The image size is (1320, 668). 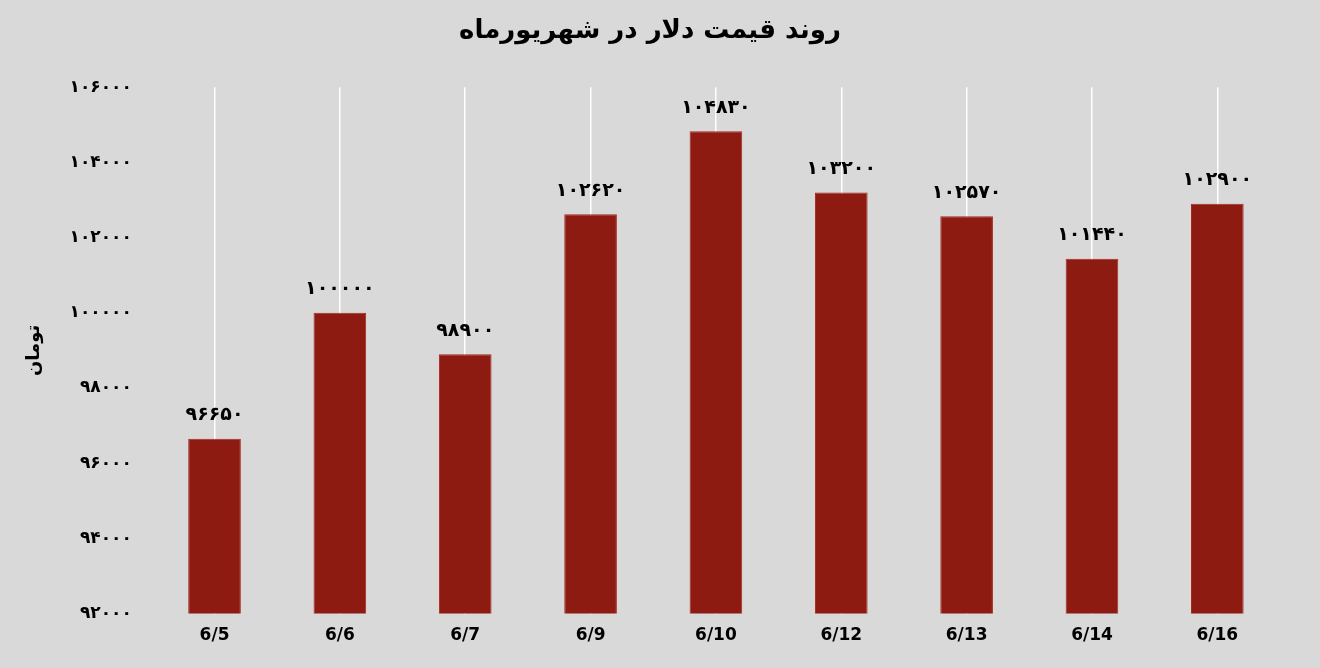 I want to click on x-tick-label: 6/14, so click(x=1092, y=634).